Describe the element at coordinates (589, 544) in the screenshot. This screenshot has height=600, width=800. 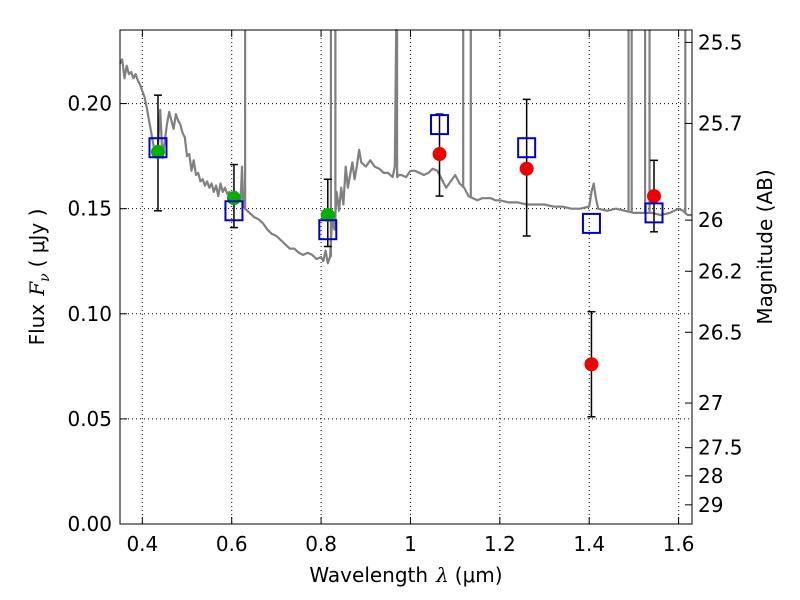
I see `x-tick-label: 1.4` at that location.